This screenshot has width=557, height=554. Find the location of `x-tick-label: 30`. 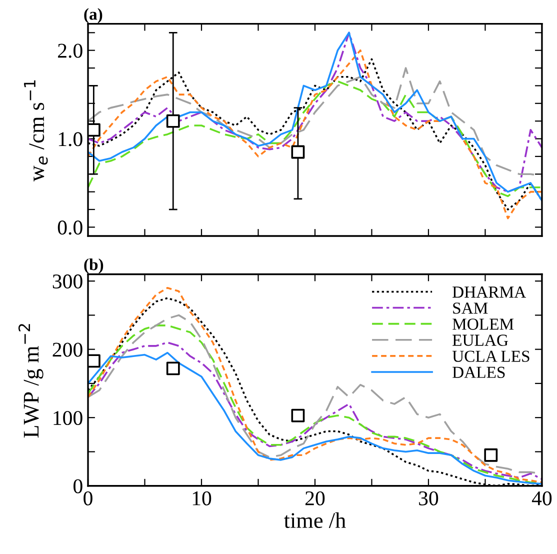

x-tick-label: 30 is located at coordinates (428, 498).